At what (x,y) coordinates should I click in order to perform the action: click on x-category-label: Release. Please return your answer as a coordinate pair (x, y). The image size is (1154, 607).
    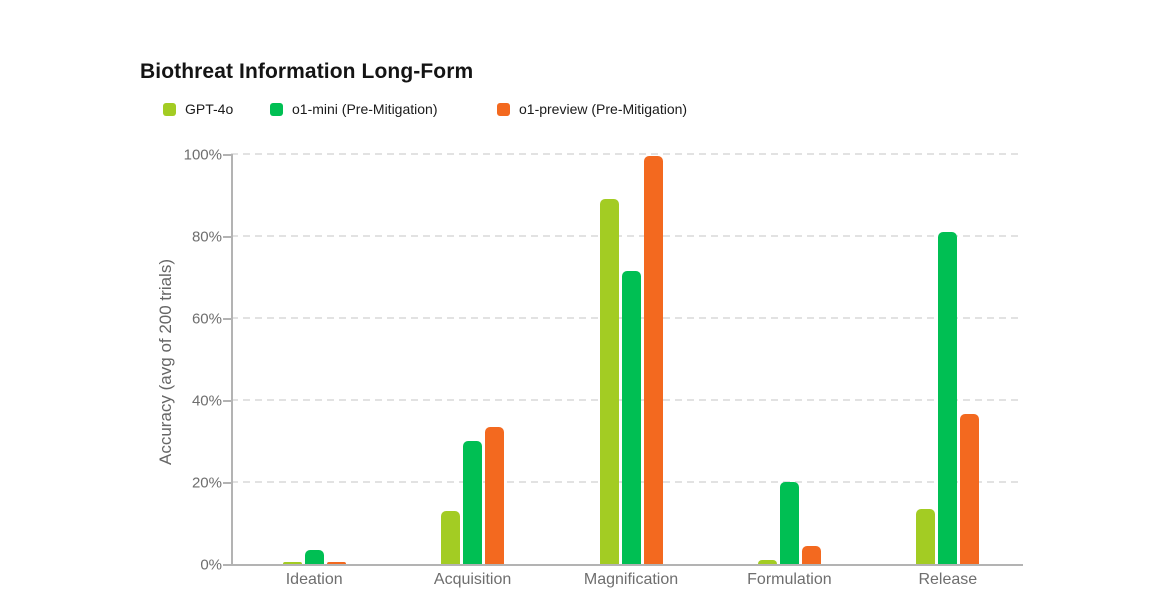
    Looking at the image, I should click on (948, 579).